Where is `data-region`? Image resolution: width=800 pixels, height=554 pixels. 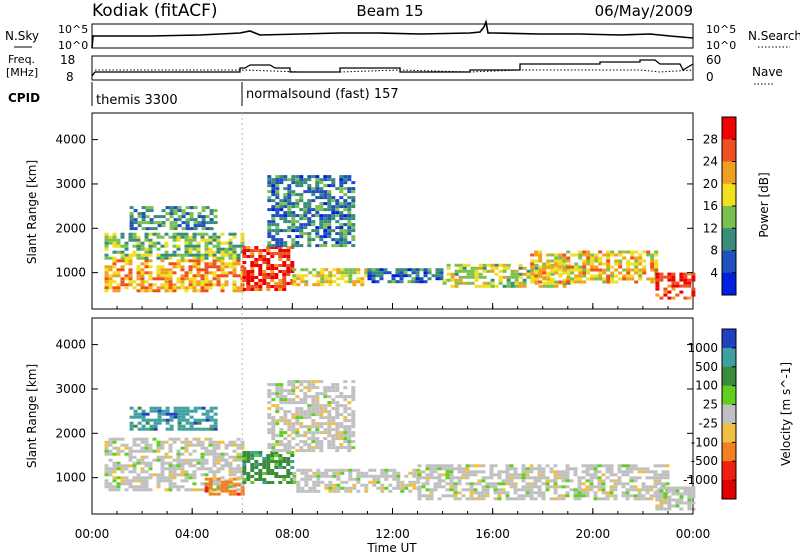
data-region is located at coordinates (174, 246).